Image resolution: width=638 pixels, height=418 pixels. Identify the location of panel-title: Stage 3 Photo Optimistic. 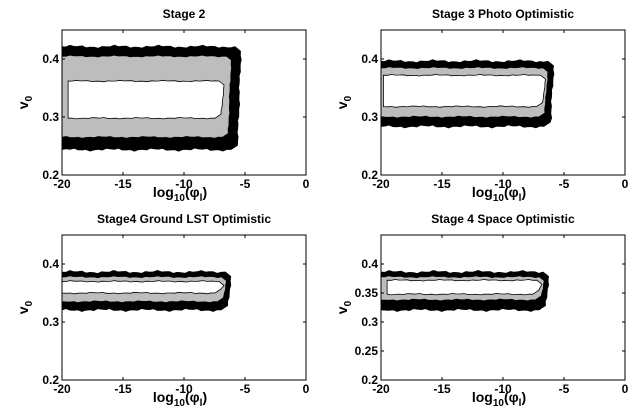
(503, 14).